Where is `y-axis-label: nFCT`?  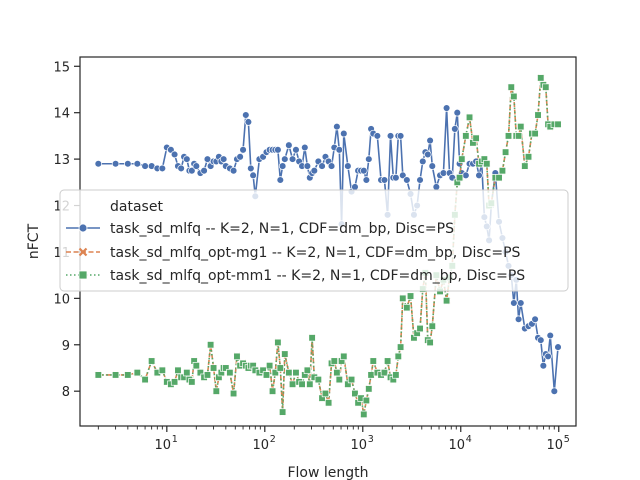
y-axis-label: nFCT is located at coordinates (34, 241).